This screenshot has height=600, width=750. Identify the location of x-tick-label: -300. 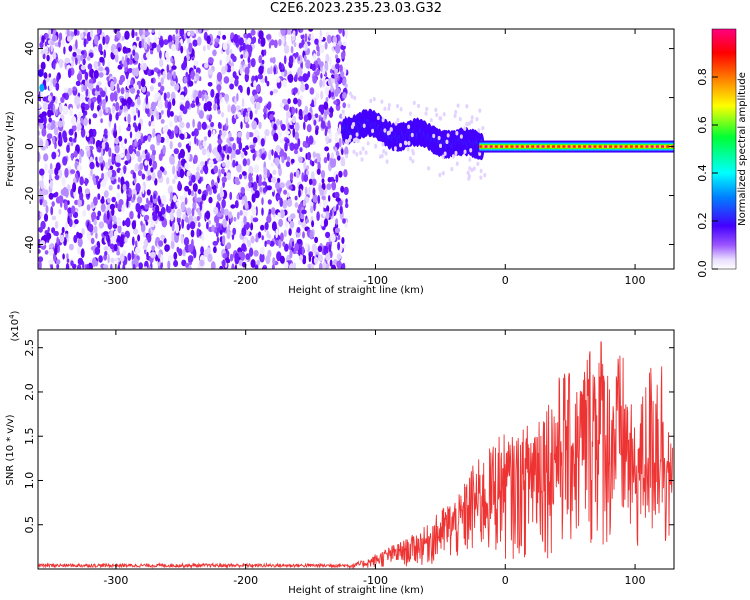
(115, 280).